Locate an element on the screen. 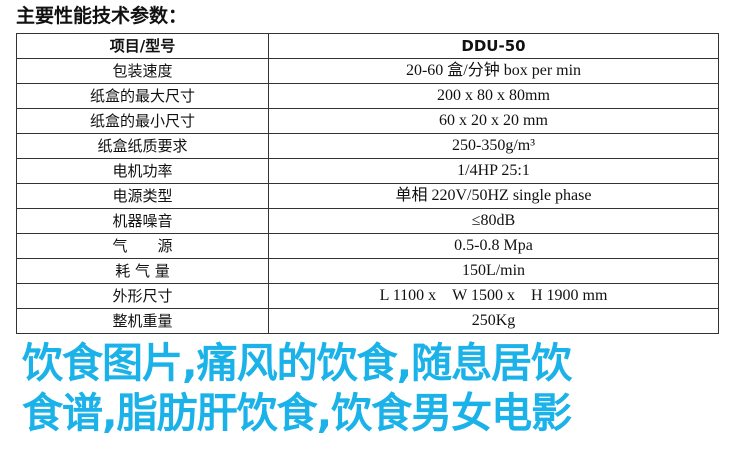  spec-value: 200 x 80 x 80mm is located at coordinates (493, 96).